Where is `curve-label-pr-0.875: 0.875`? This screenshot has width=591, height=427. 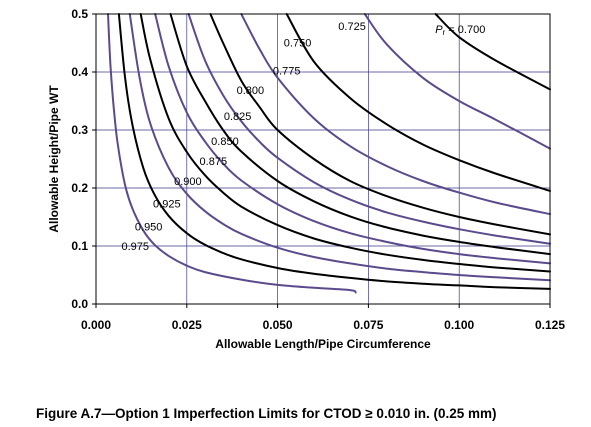 curve-label-pr-0.875: 0.875 is located at coordinates (214, 162).